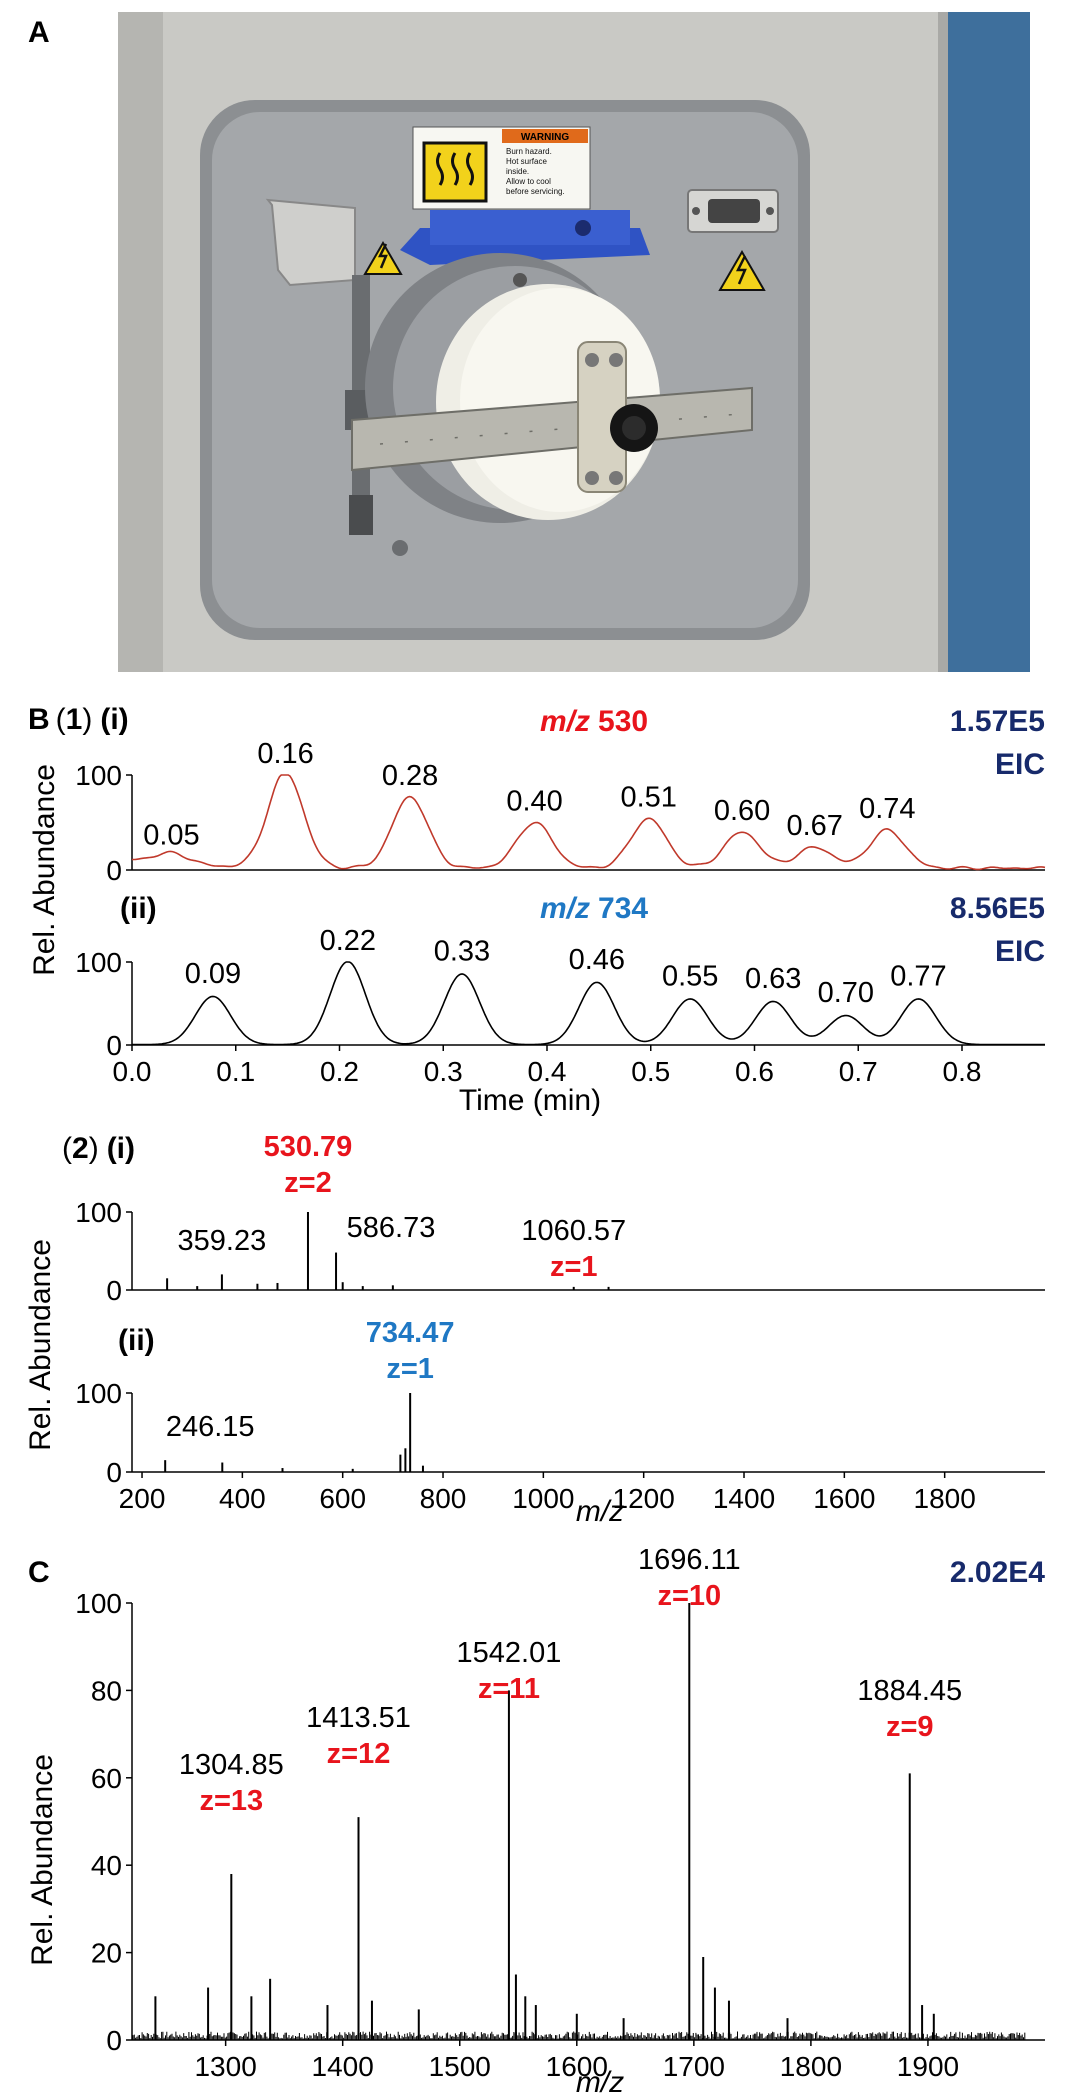 The width and height of the screenshot is (1079, 2100). Describe the element at coordinates (623, 721) in the screenshot. I see `b1i-title-value: 530` at that location.